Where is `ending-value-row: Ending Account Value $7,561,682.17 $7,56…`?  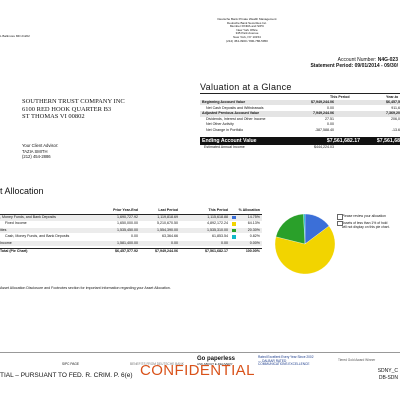
ending-value-row: Ending Account Value $7,561,682.17 $7,56… is located at coordinates (300, 141).